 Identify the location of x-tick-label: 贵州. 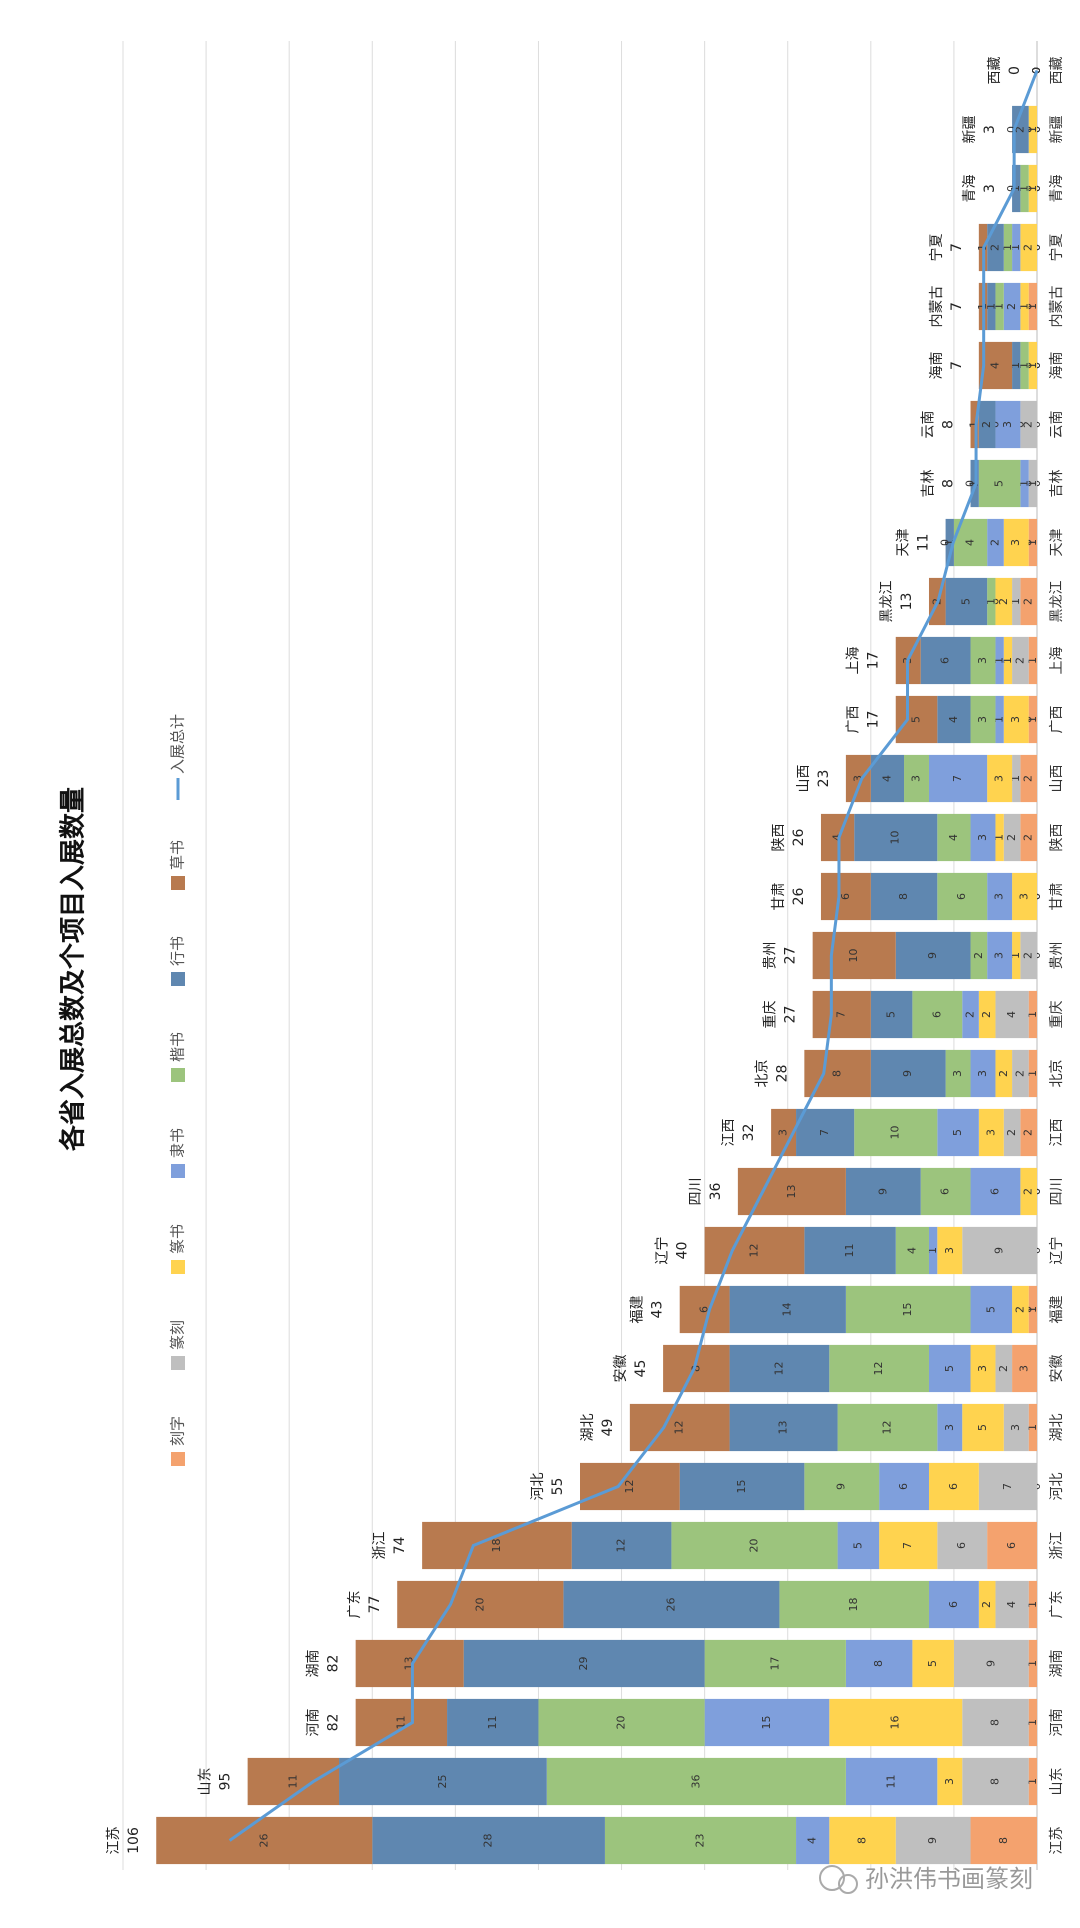
(1057, 956).